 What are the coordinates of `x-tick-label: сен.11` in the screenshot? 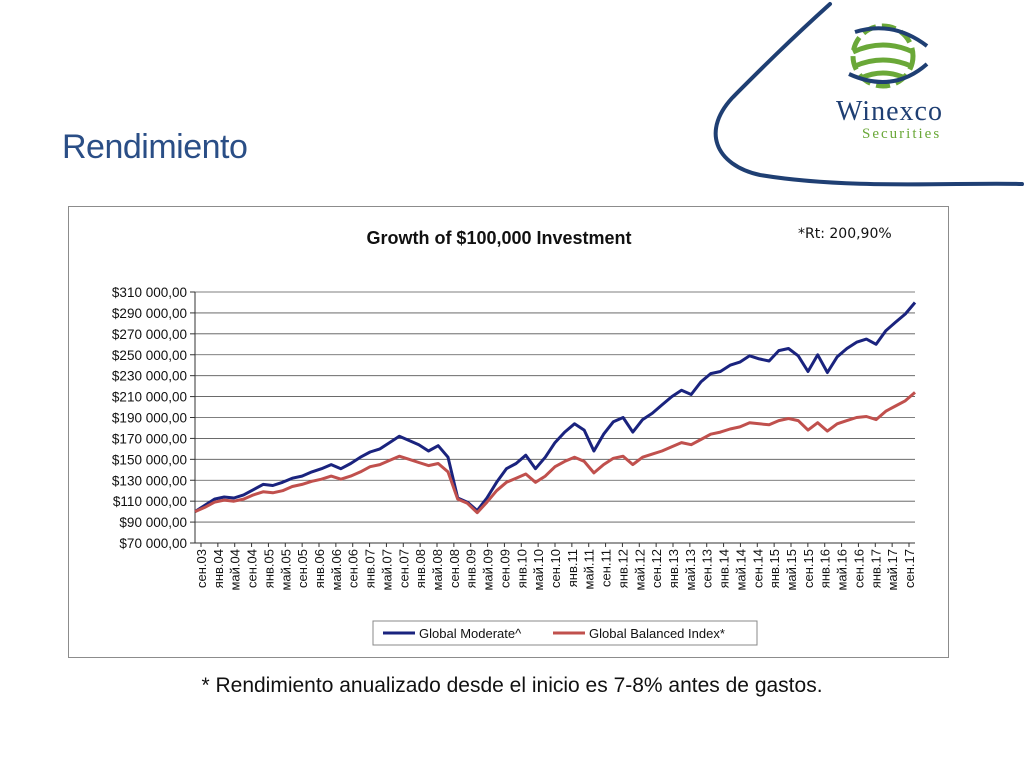 It's located at (606, 568).